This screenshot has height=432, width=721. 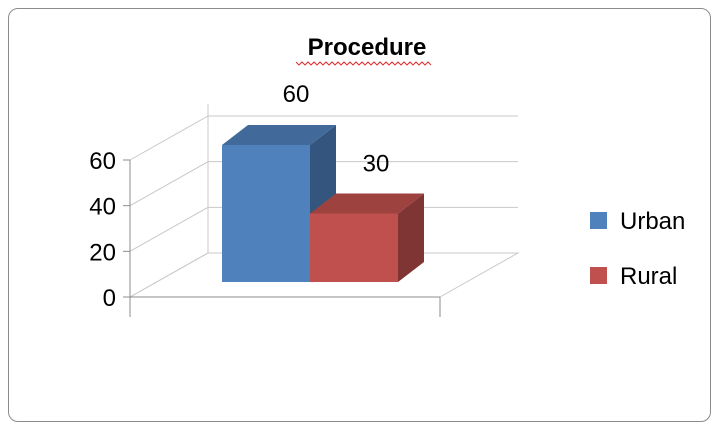 I want to click on bar-side-face, so click(x=411, y=237).